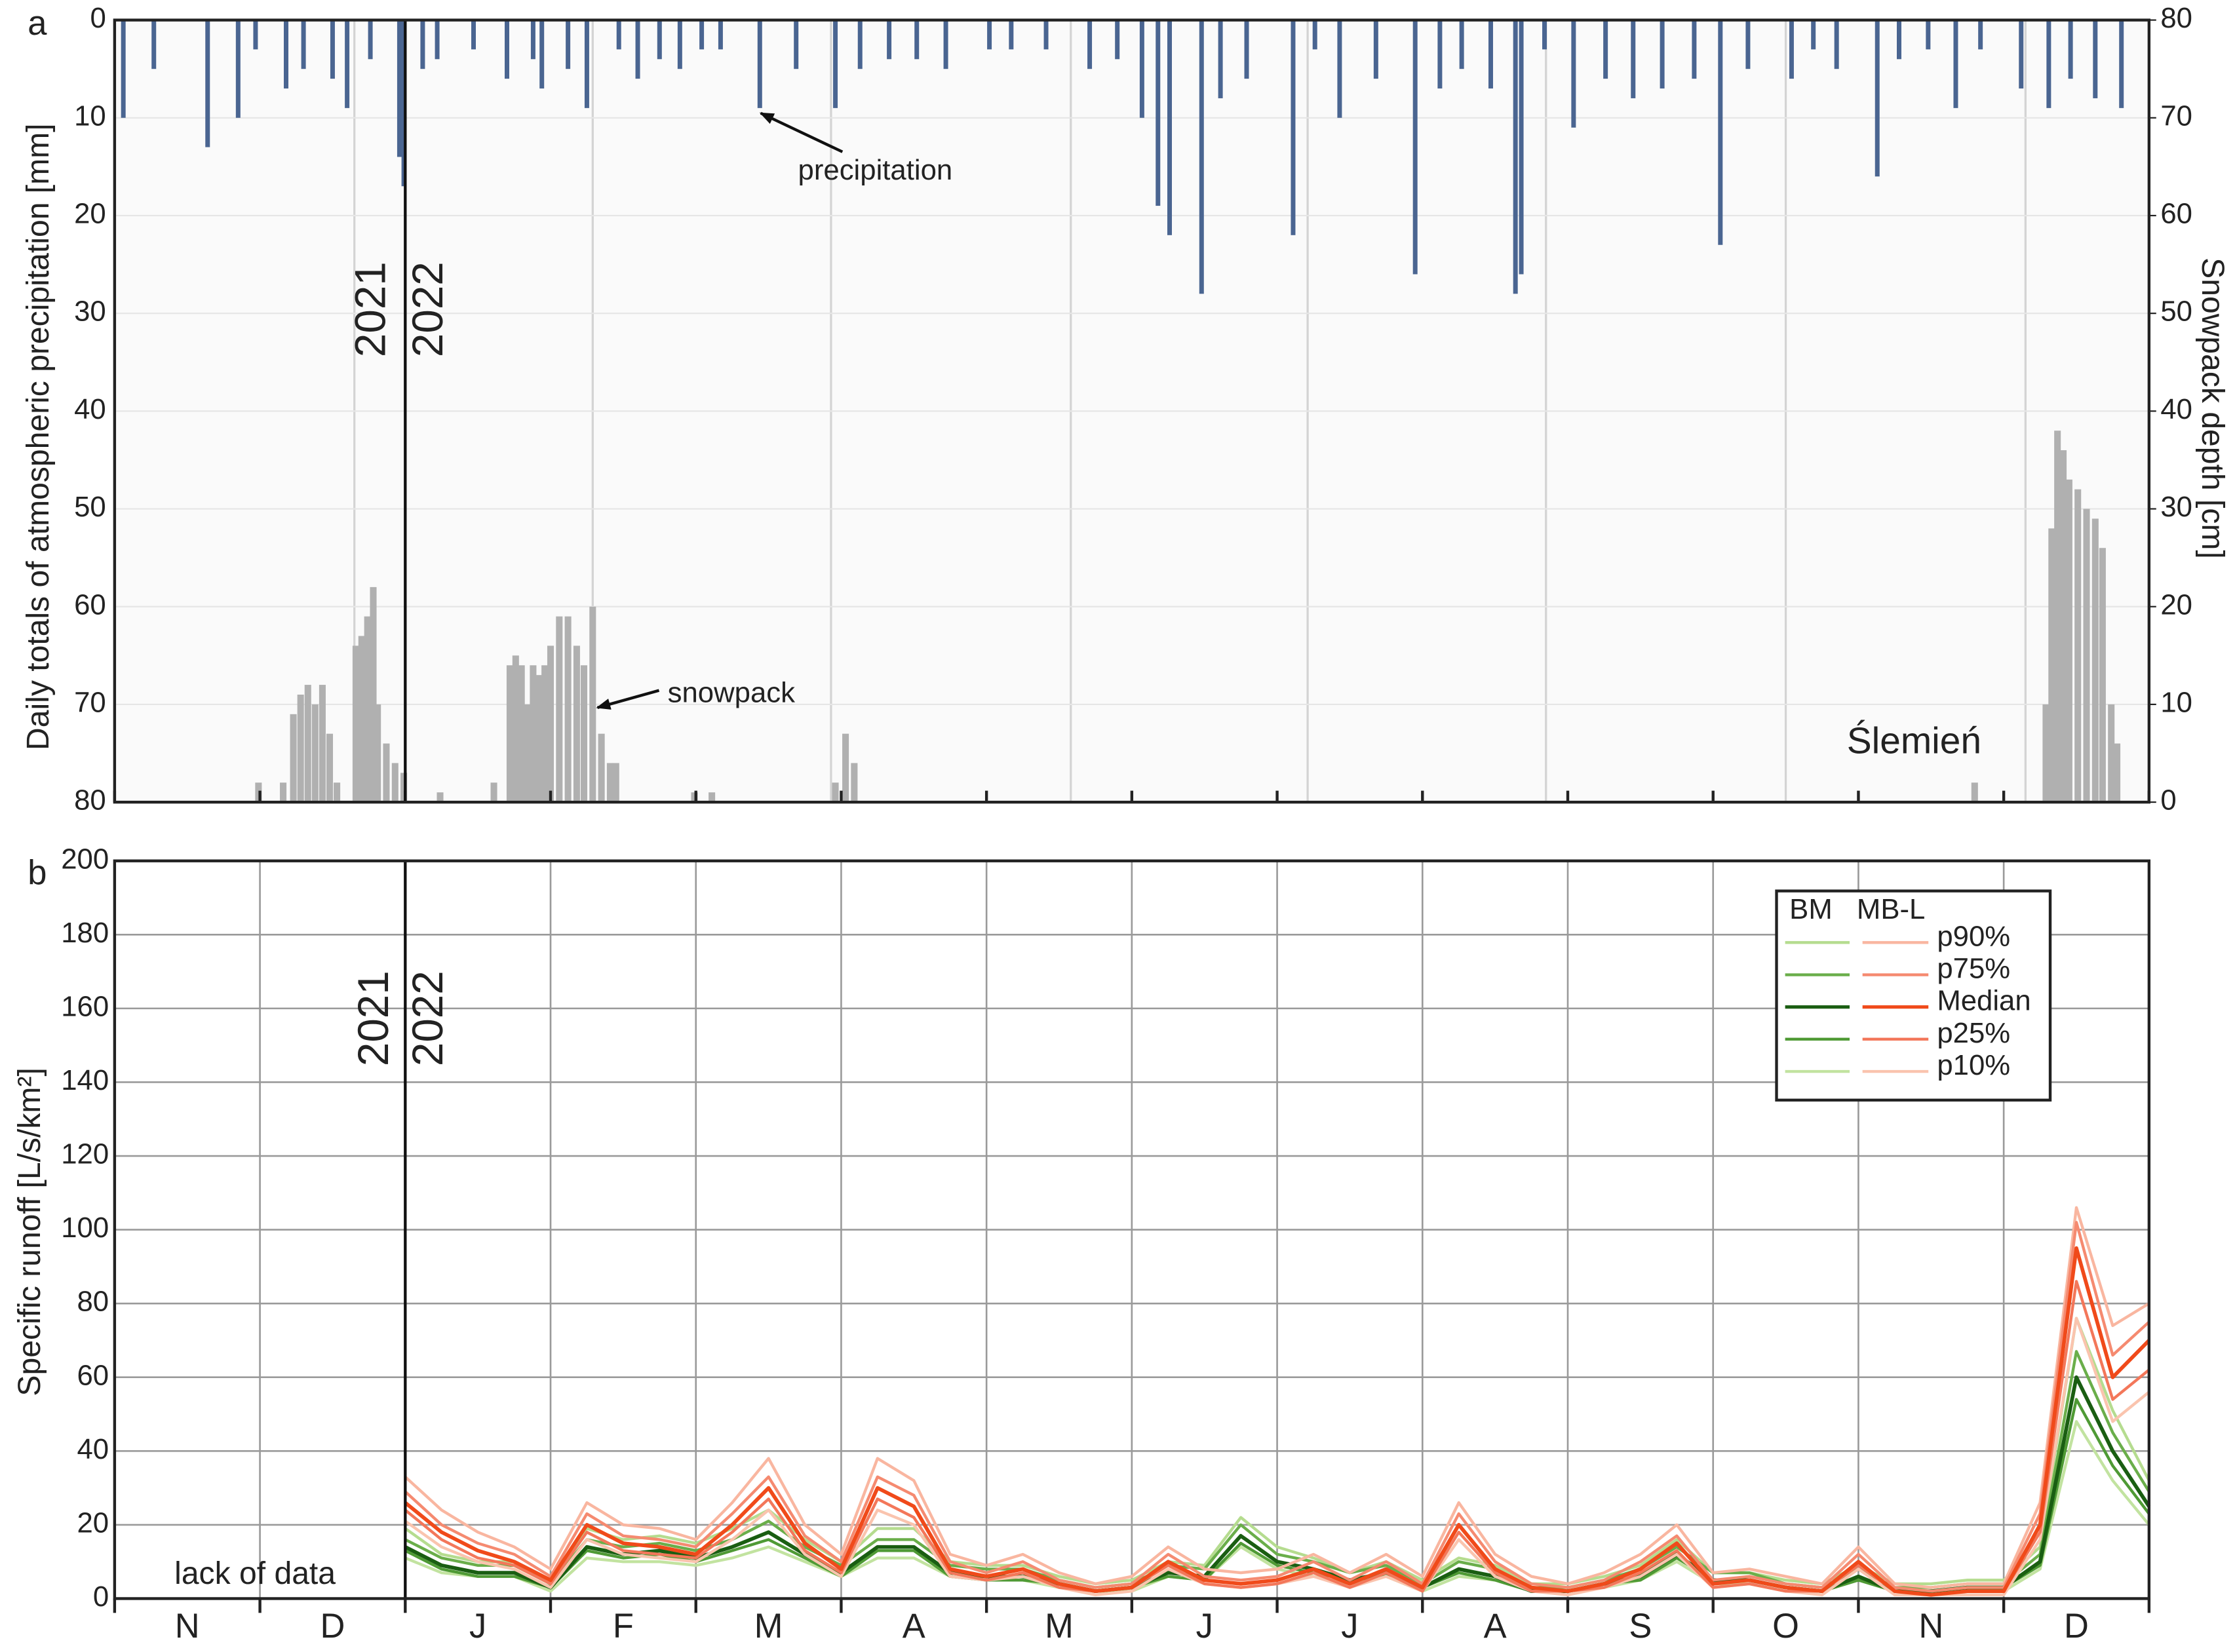 The height and width of the screenshot is (1652, 2235). I want to click on legend-label: p90%, so click(1973, 936).